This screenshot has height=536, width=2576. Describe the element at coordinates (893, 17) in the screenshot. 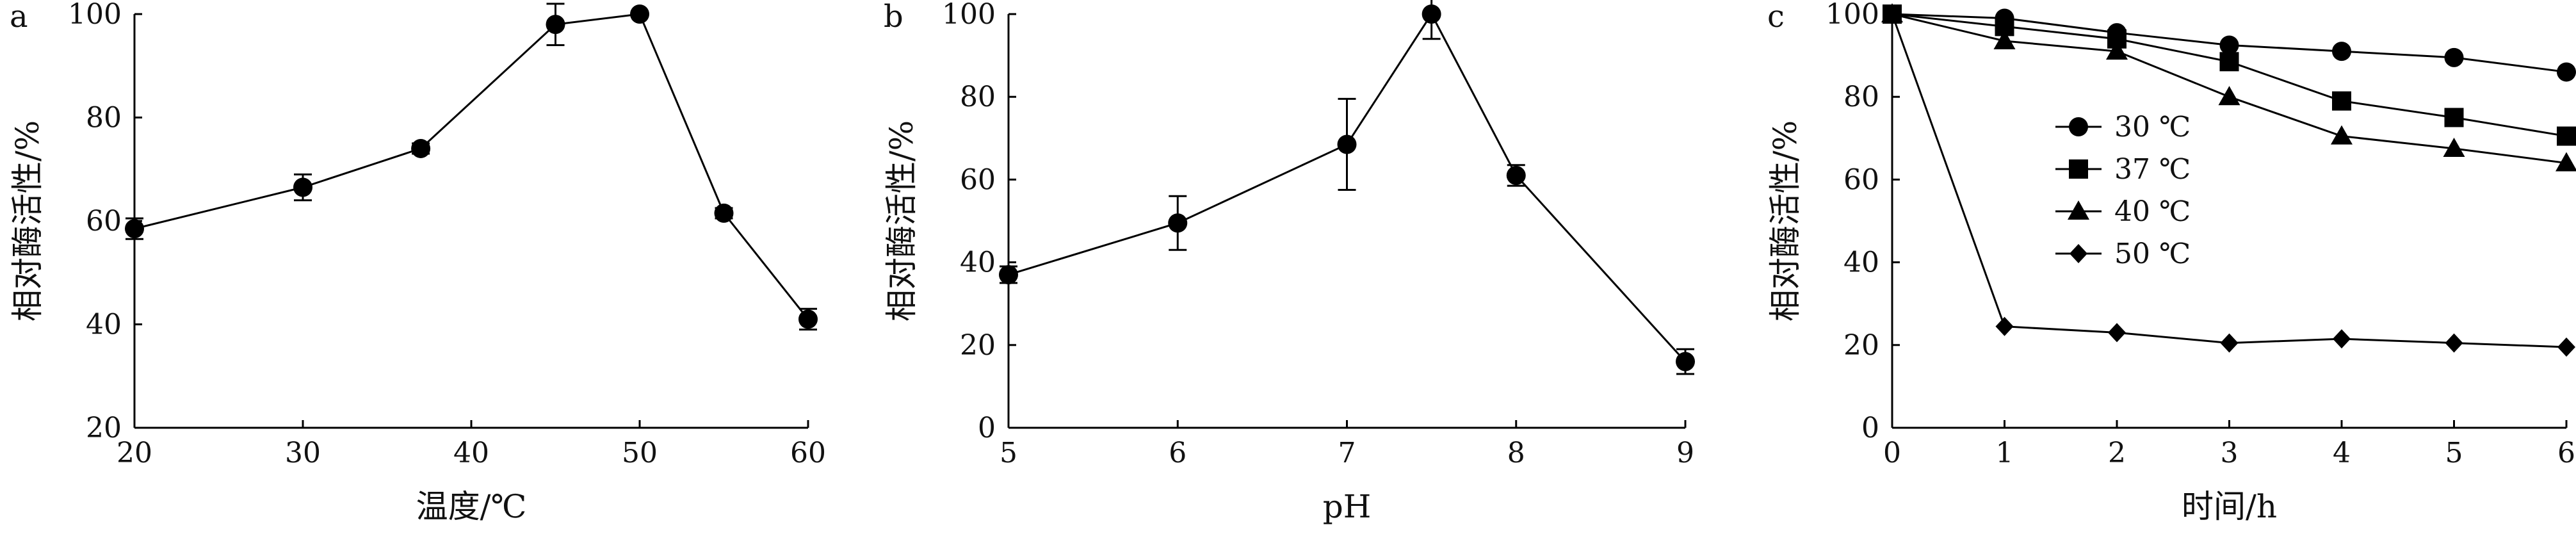

I see `panel-letter: b` at that location.